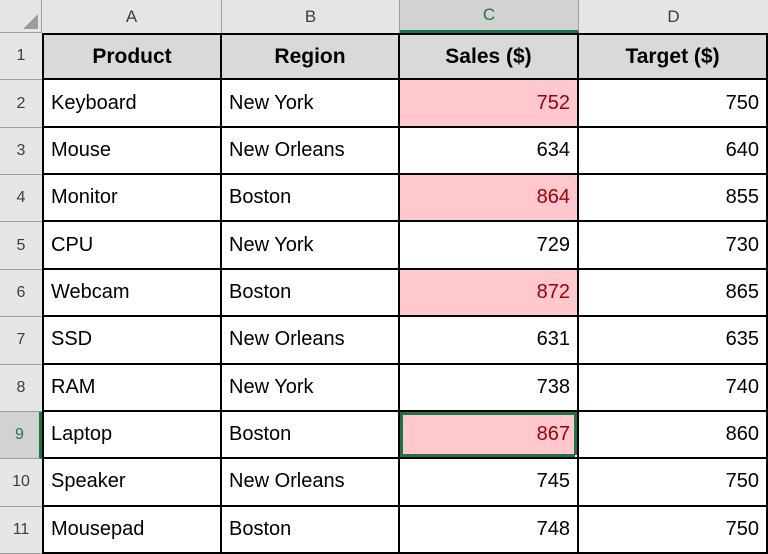  What do you see at coordinates (132, 530) in the screenshot?
I see `cell-a11-product: Mousepad` at bounding box center [132, 530].